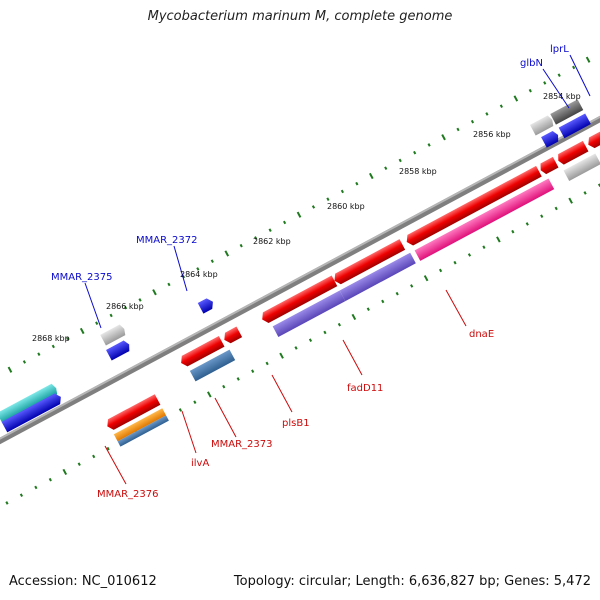  I want to click on gene-label-lprL: lprL, so click(559, 49).